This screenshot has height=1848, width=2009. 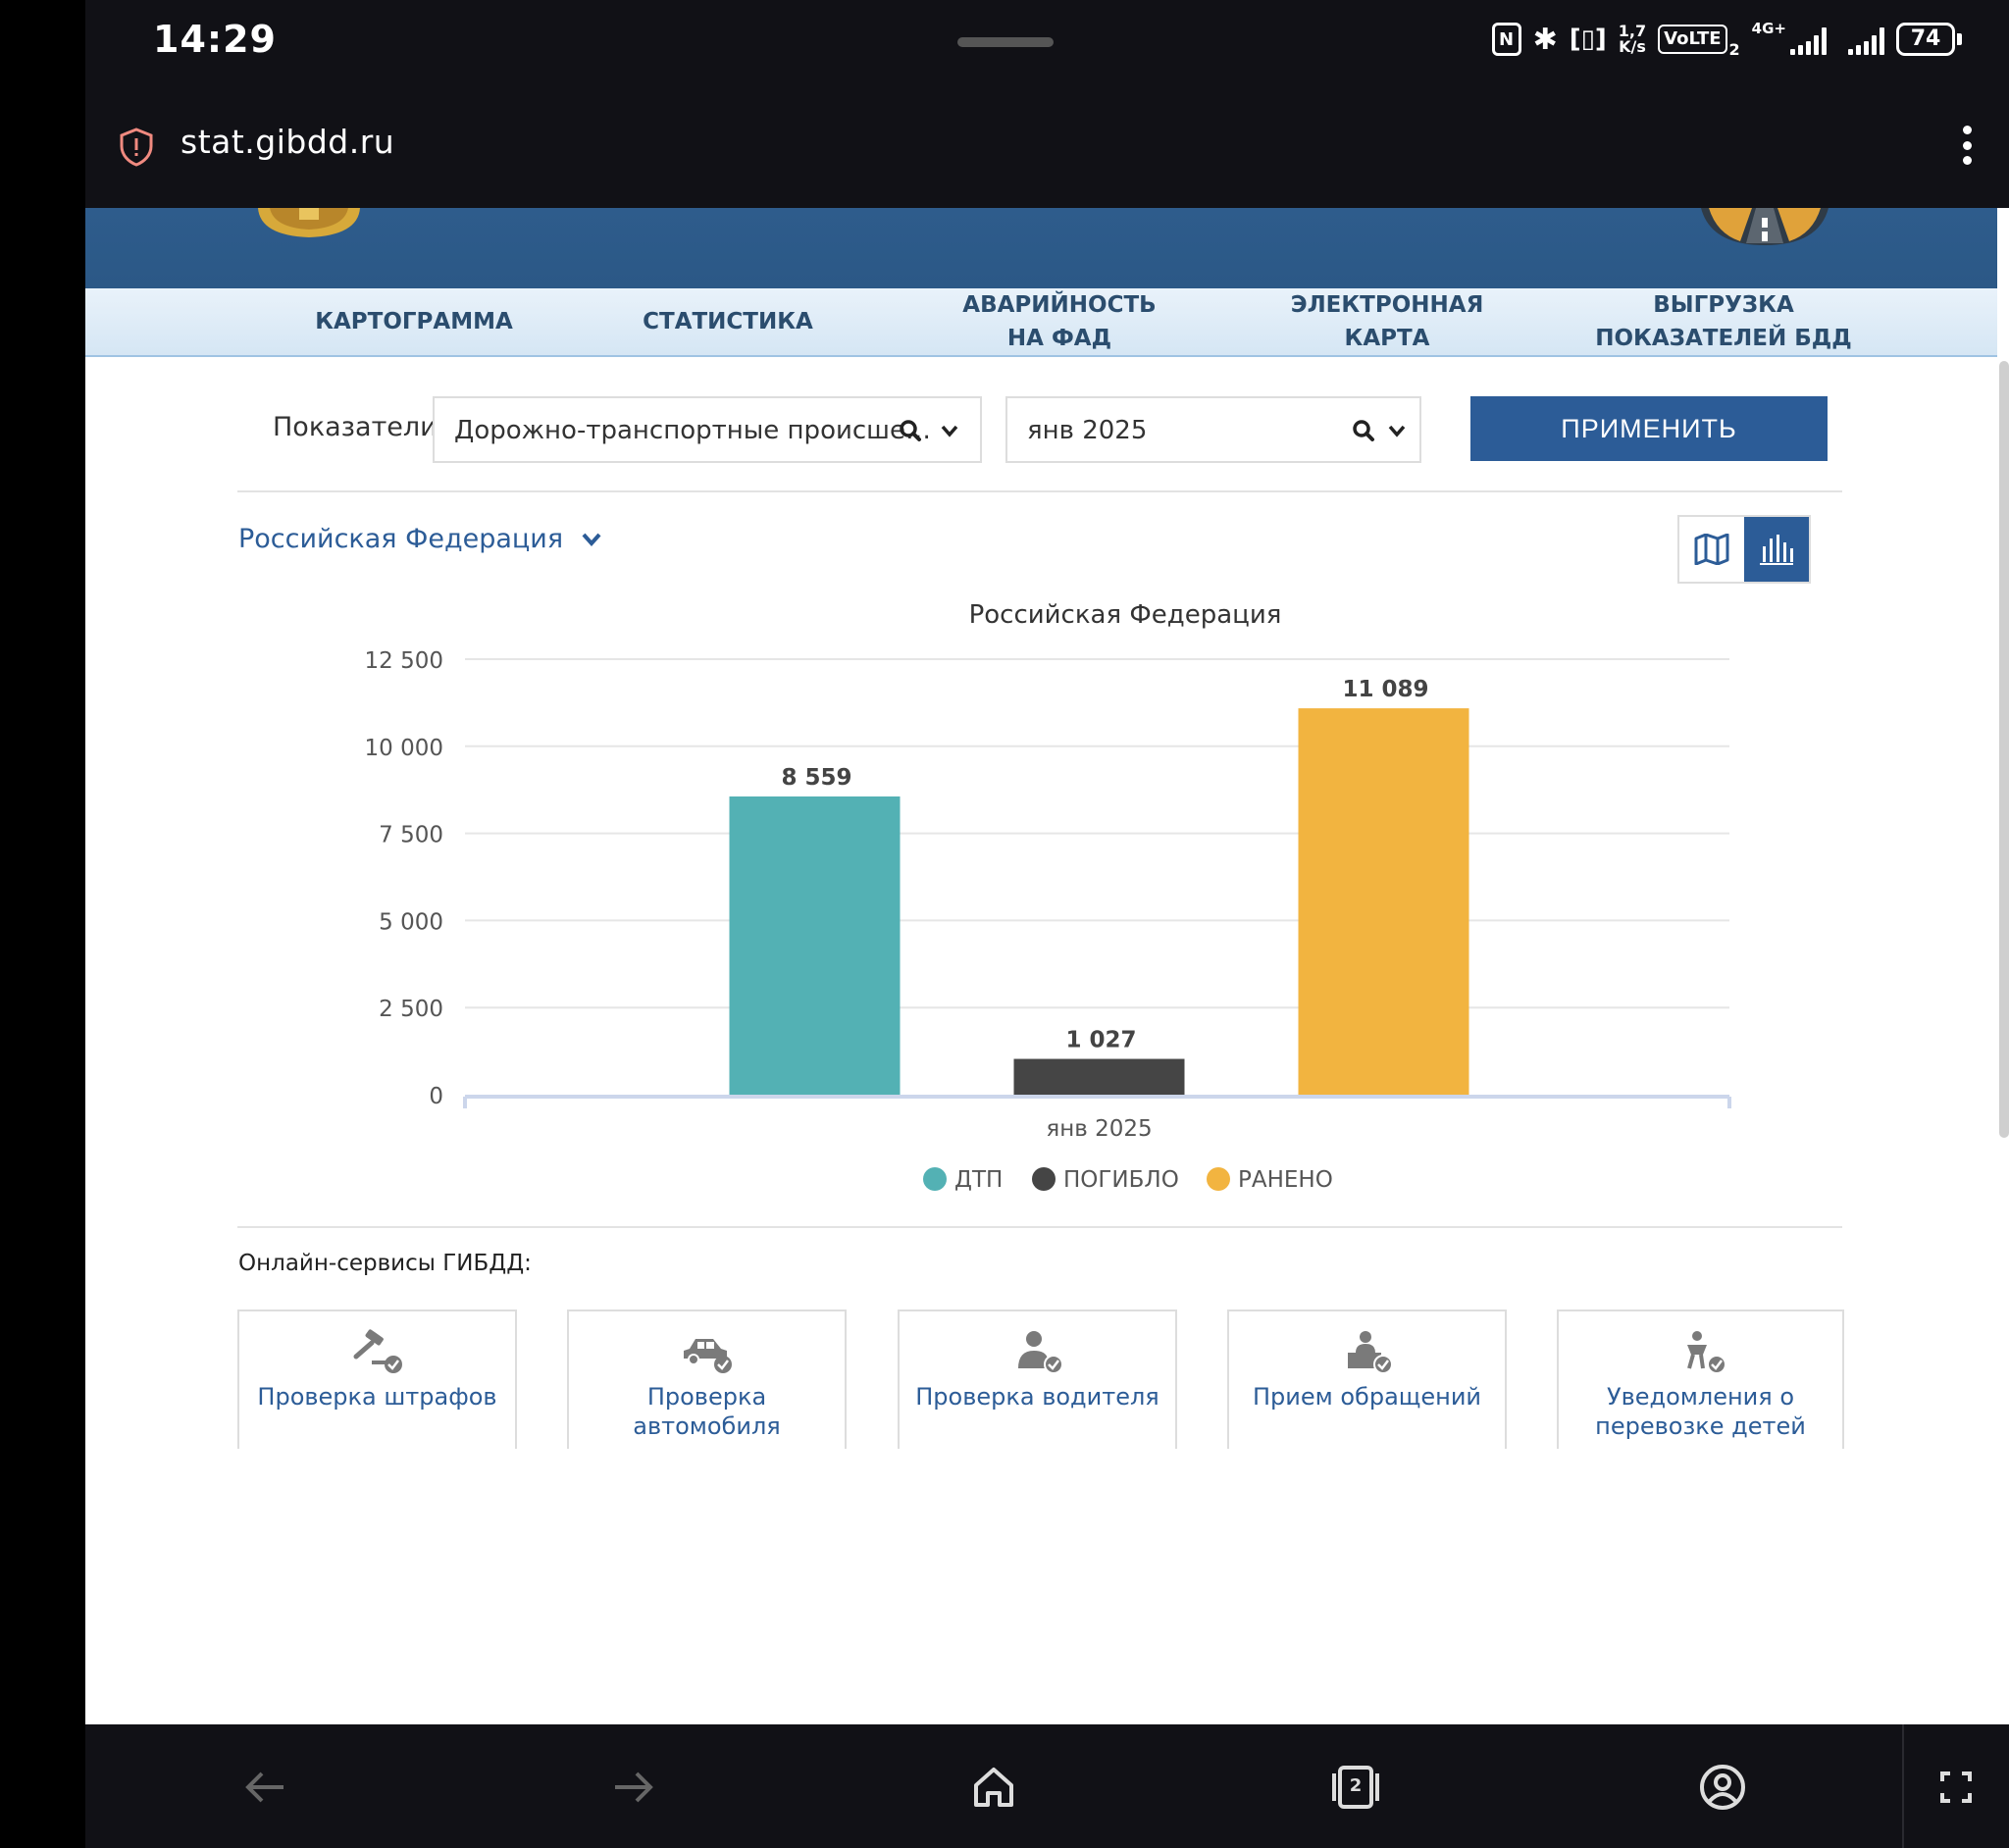 I want to click on view-toggle, so click(x=1744, y=549).